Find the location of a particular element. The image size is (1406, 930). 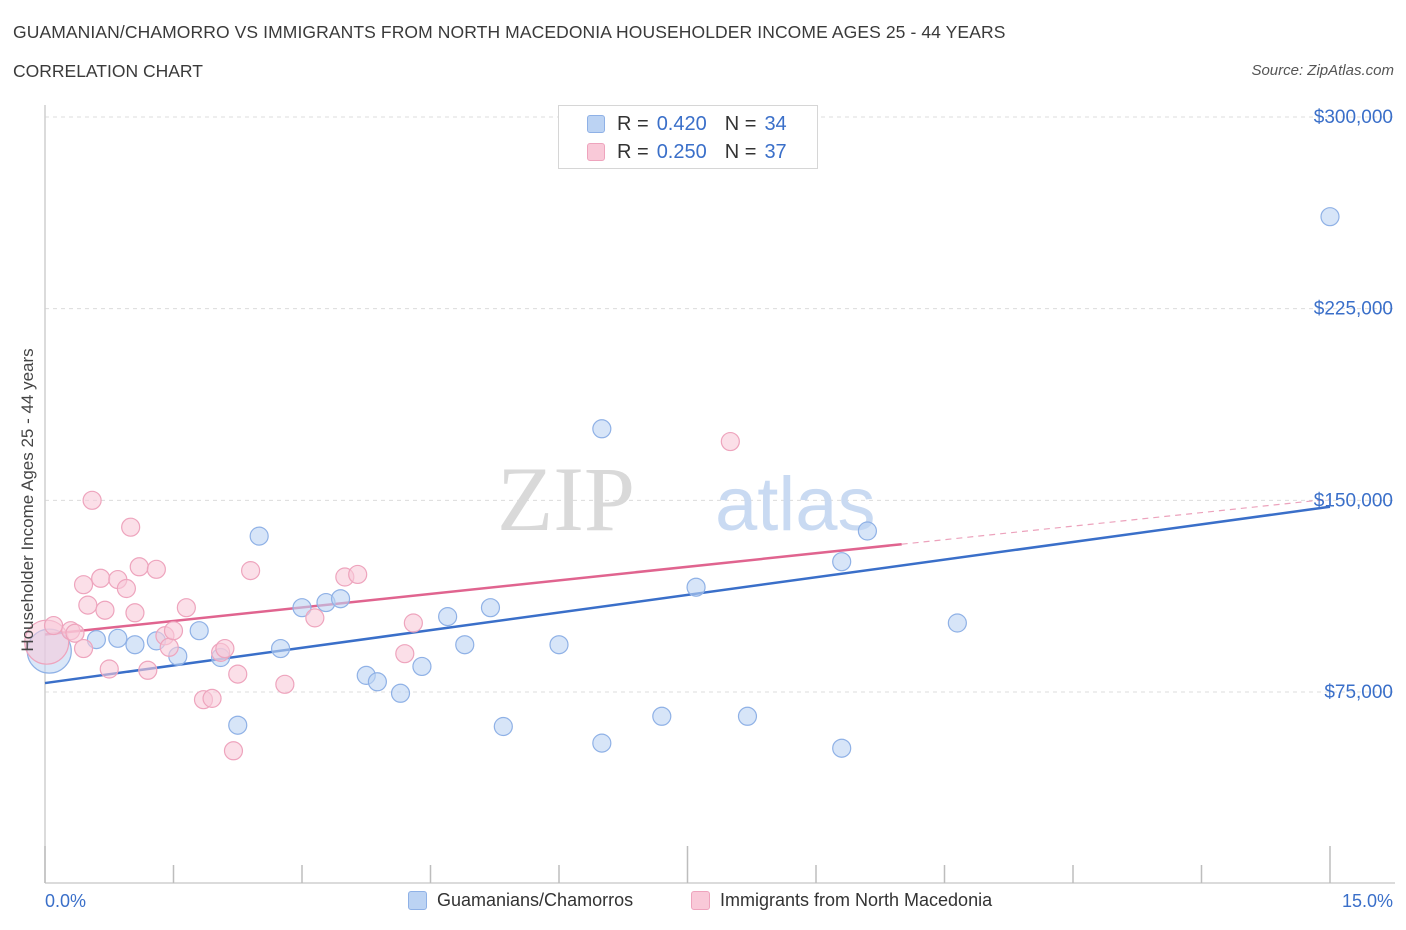

watermark-atlas: atlas is located at coordinates (795, 504).